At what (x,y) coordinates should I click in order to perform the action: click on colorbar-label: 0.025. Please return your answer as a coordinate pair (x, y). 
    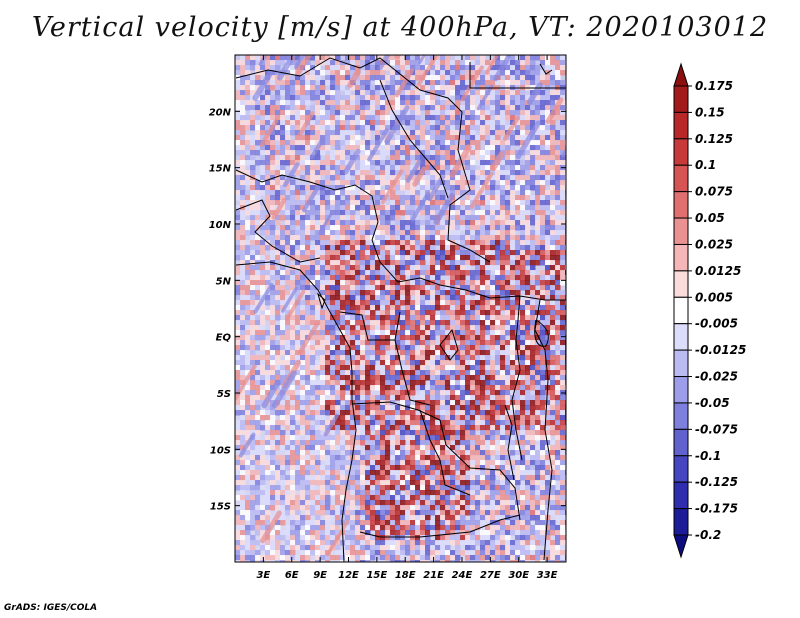
    Looking at the image, I should click on (714, 244).